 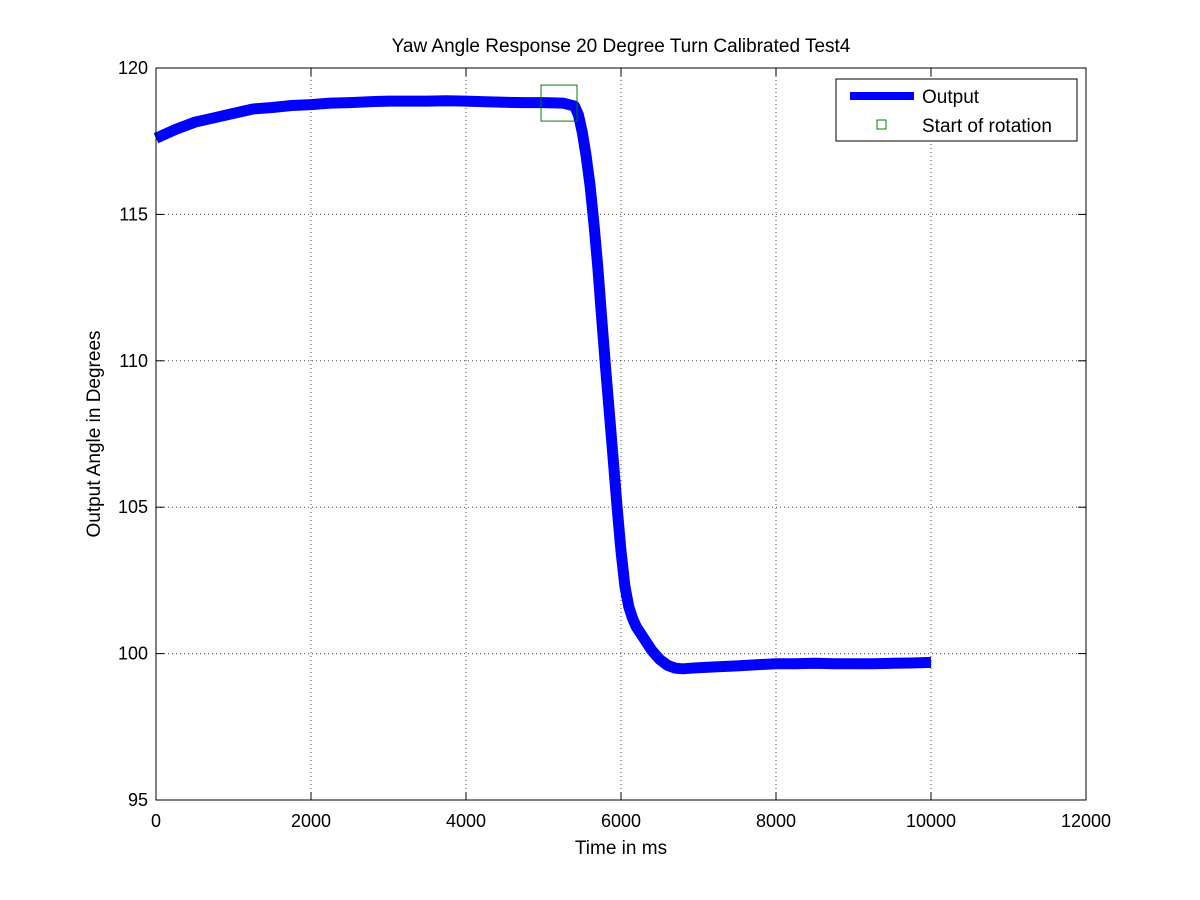 I want to click on x-tick-label: 4000, so click(x=466, y=821).